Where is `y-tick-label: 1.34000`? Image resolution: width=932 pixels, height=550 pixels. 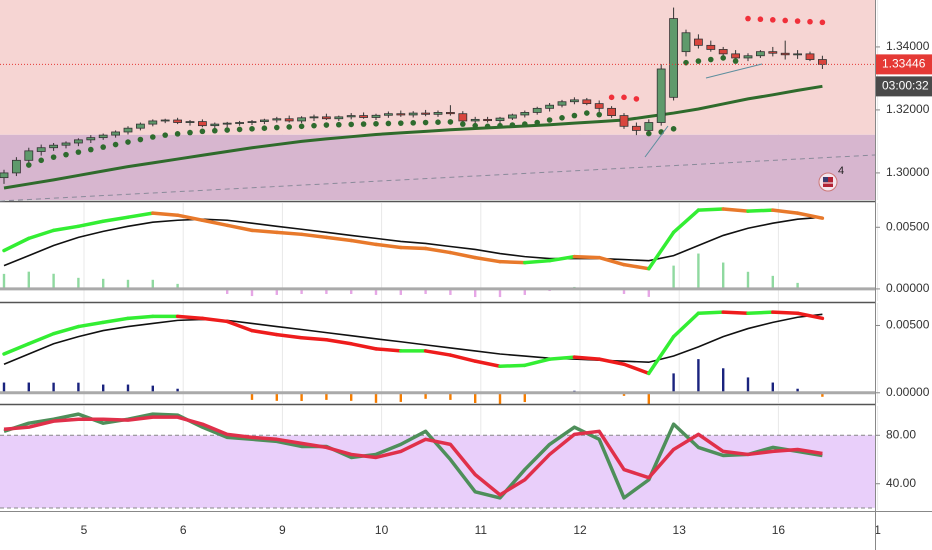 y-tick-label: 1.34000 is located at coordinates (908, 46).